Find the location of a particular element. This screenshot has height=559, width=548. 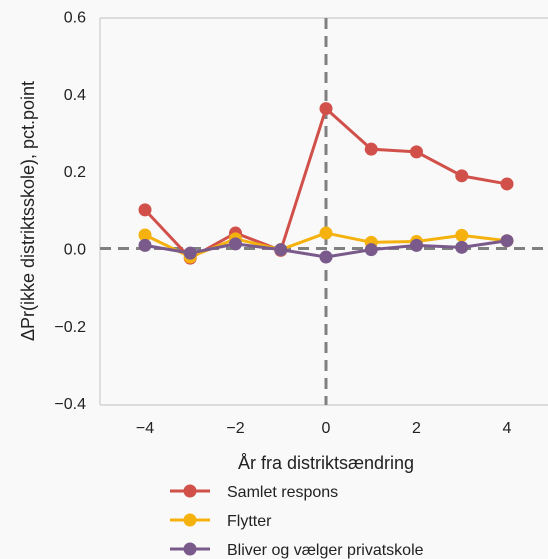

legend-label: Samlet respons is located at coordinates (282, 492).